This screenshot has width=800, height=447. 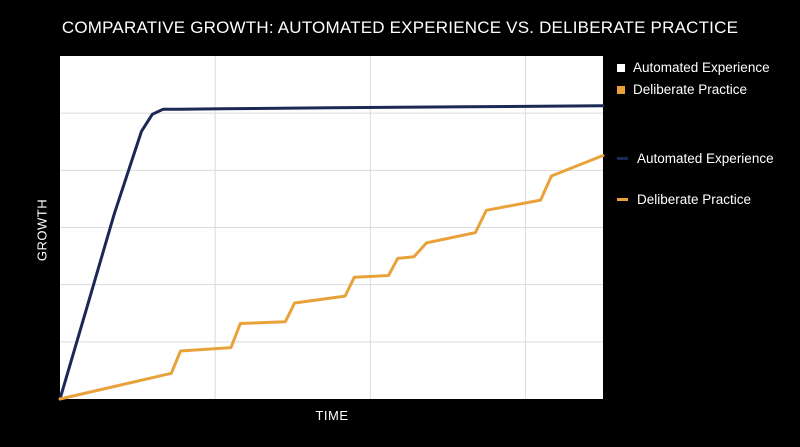 What do you see at coordinates (332, 415) in the screenshot?
I see `x-axis-label: TIME` at bounding box center [332, 415].